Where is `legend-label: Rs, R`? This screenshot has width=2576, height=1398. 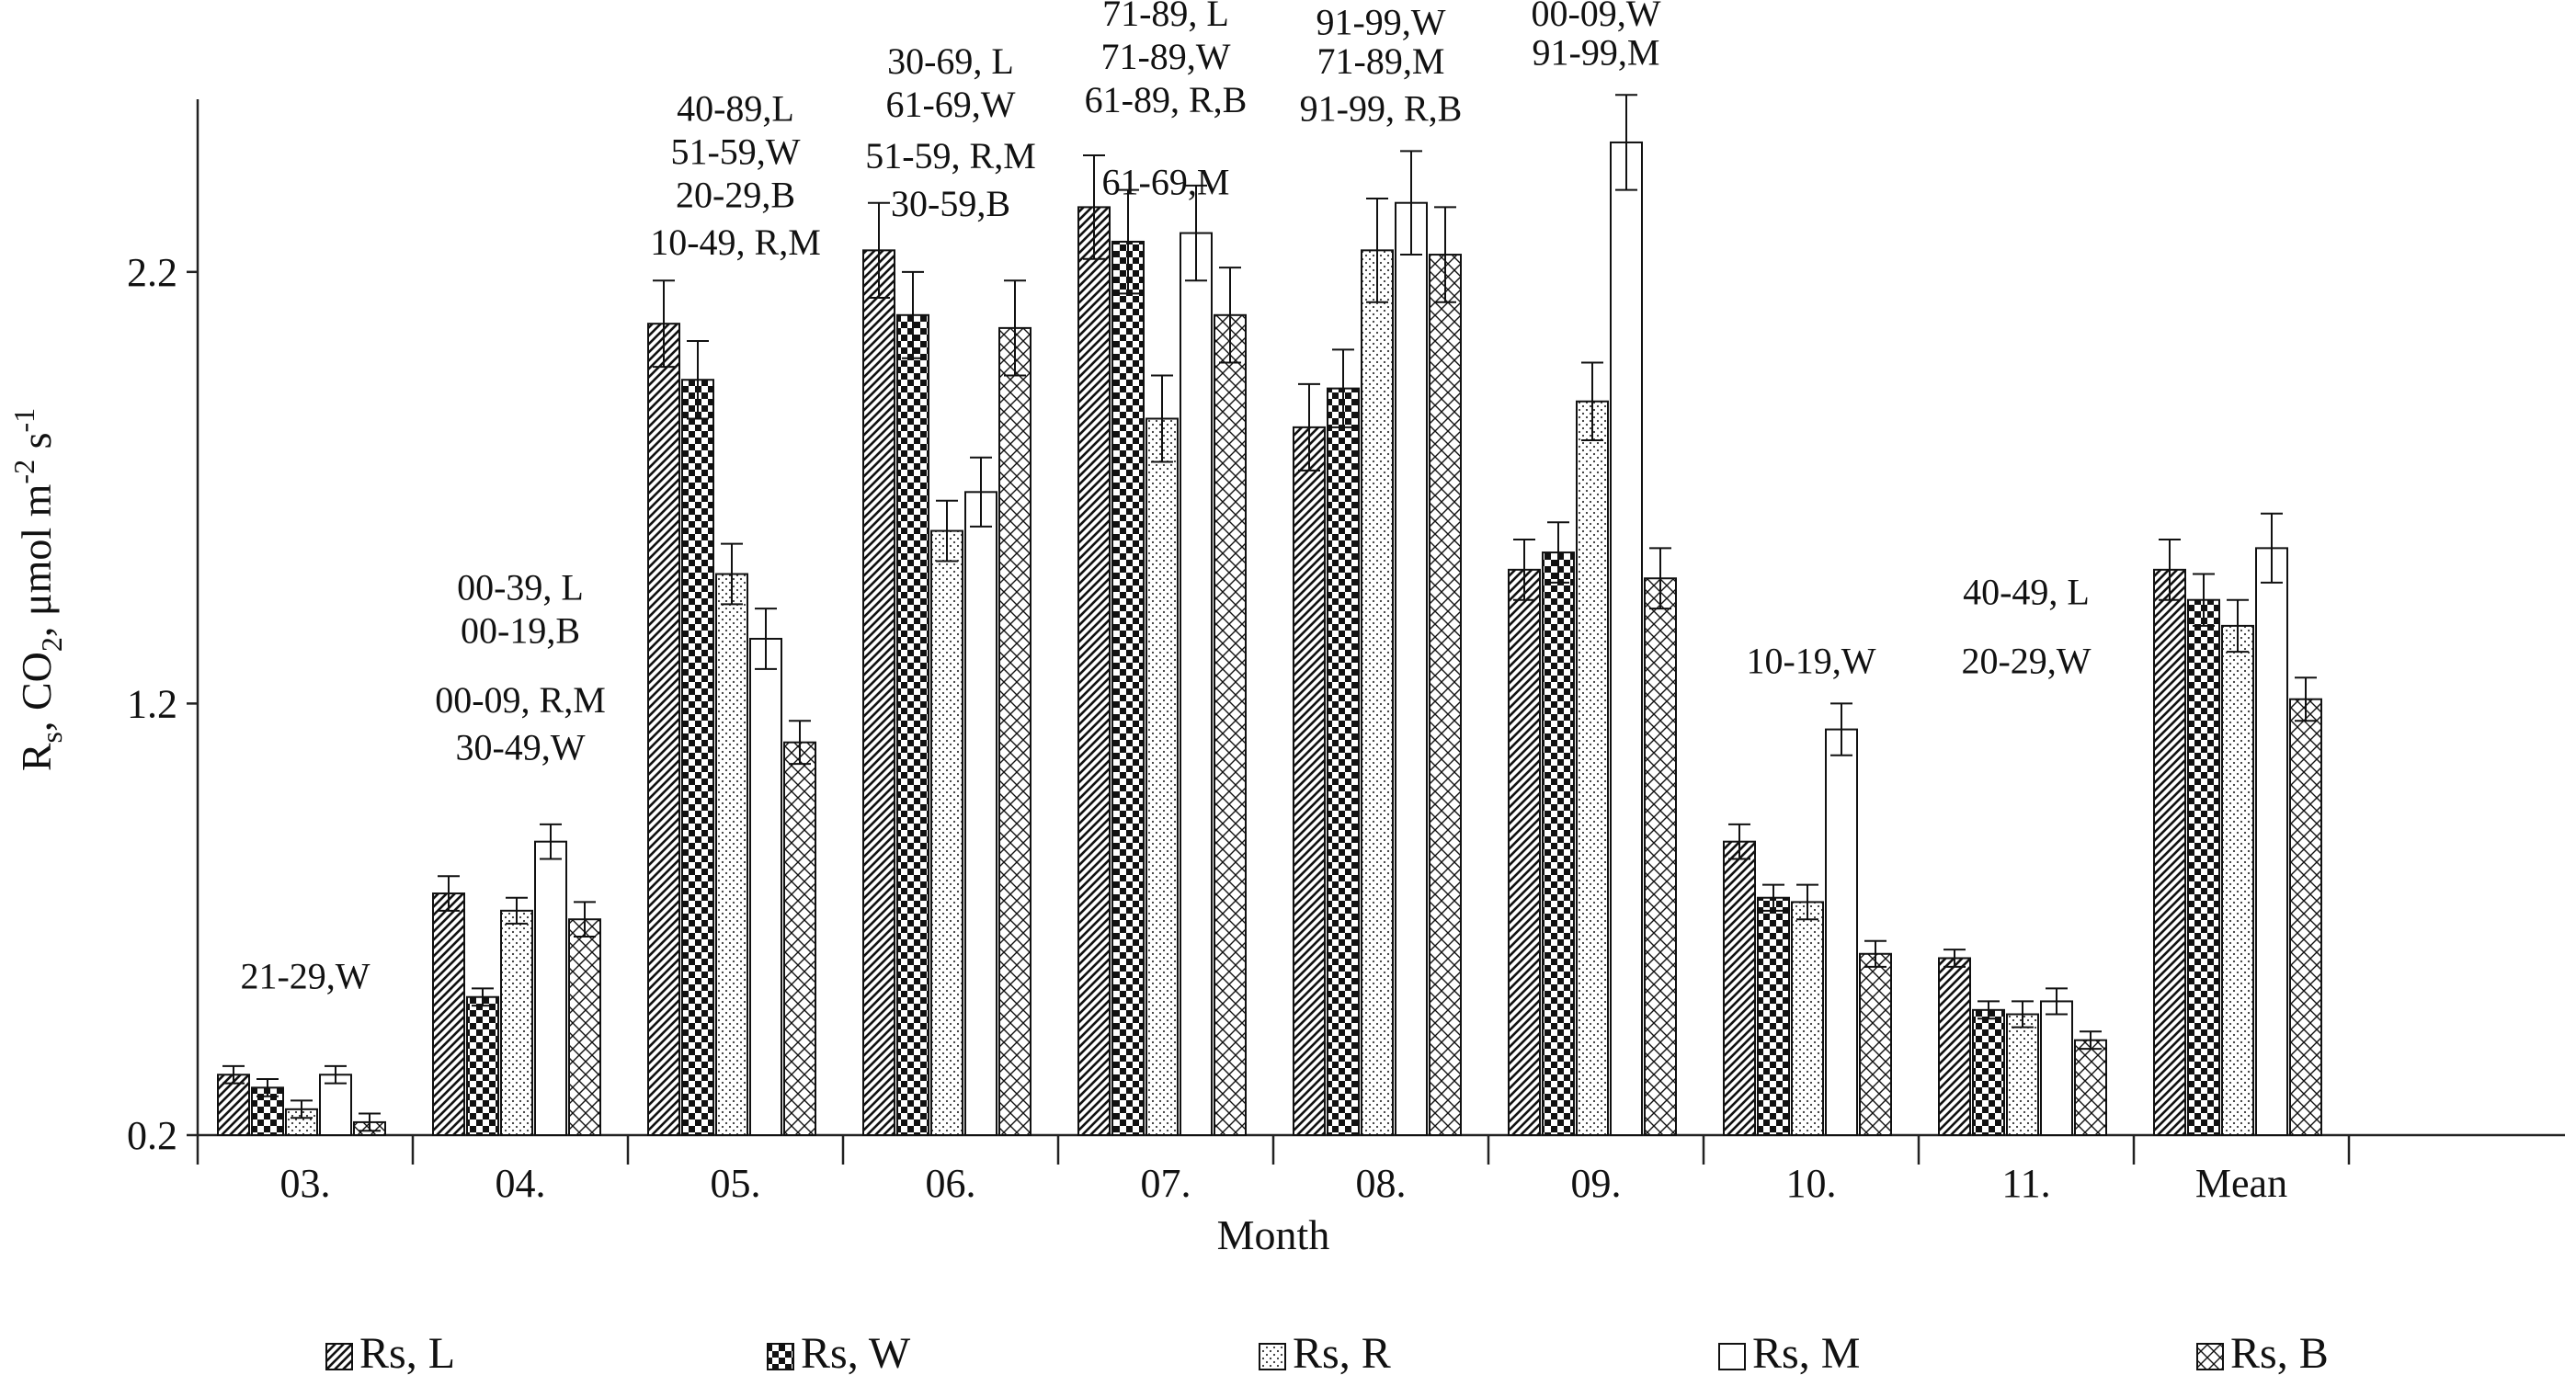
legend-label: Rs, R is located at coordinates (1342, 1353).